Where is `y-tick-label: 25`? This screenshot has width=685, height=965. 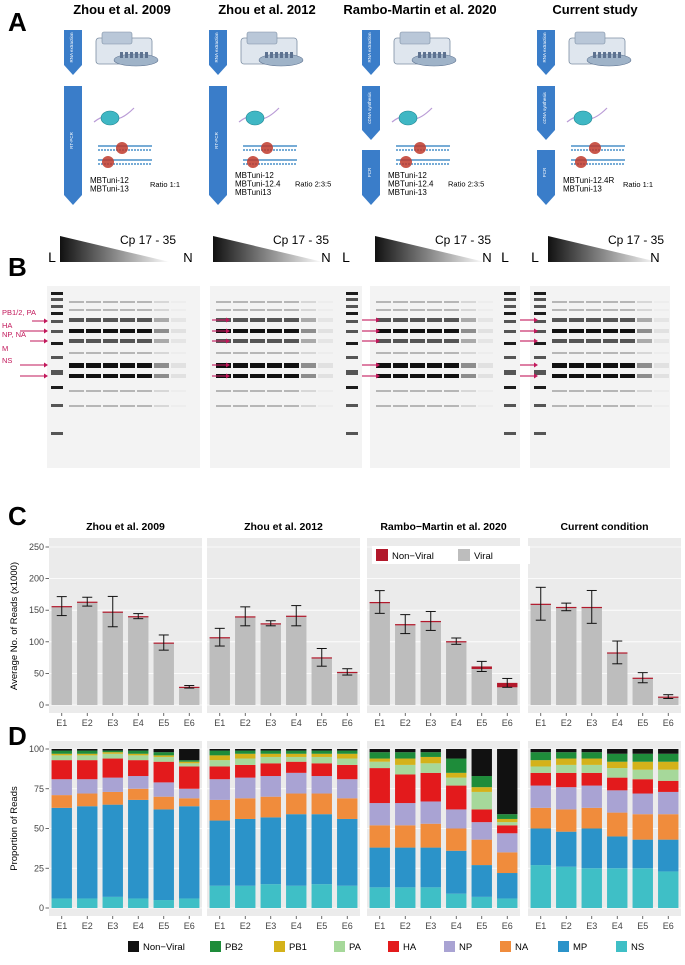
y-tick-label: 25 is located at coordinates (39, 868).